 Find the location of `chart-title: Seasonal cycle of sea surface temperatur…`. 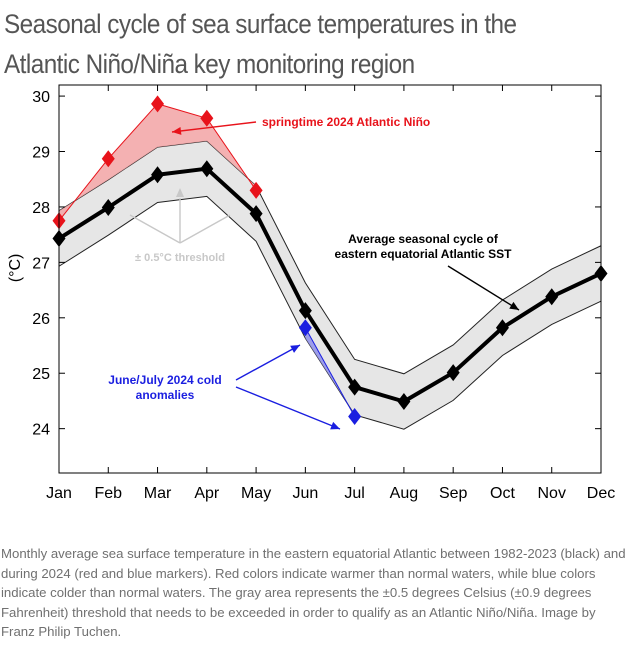

chart-title: Seasonal cycle of sea surface temperatur… is located at coordinates (260, 44).